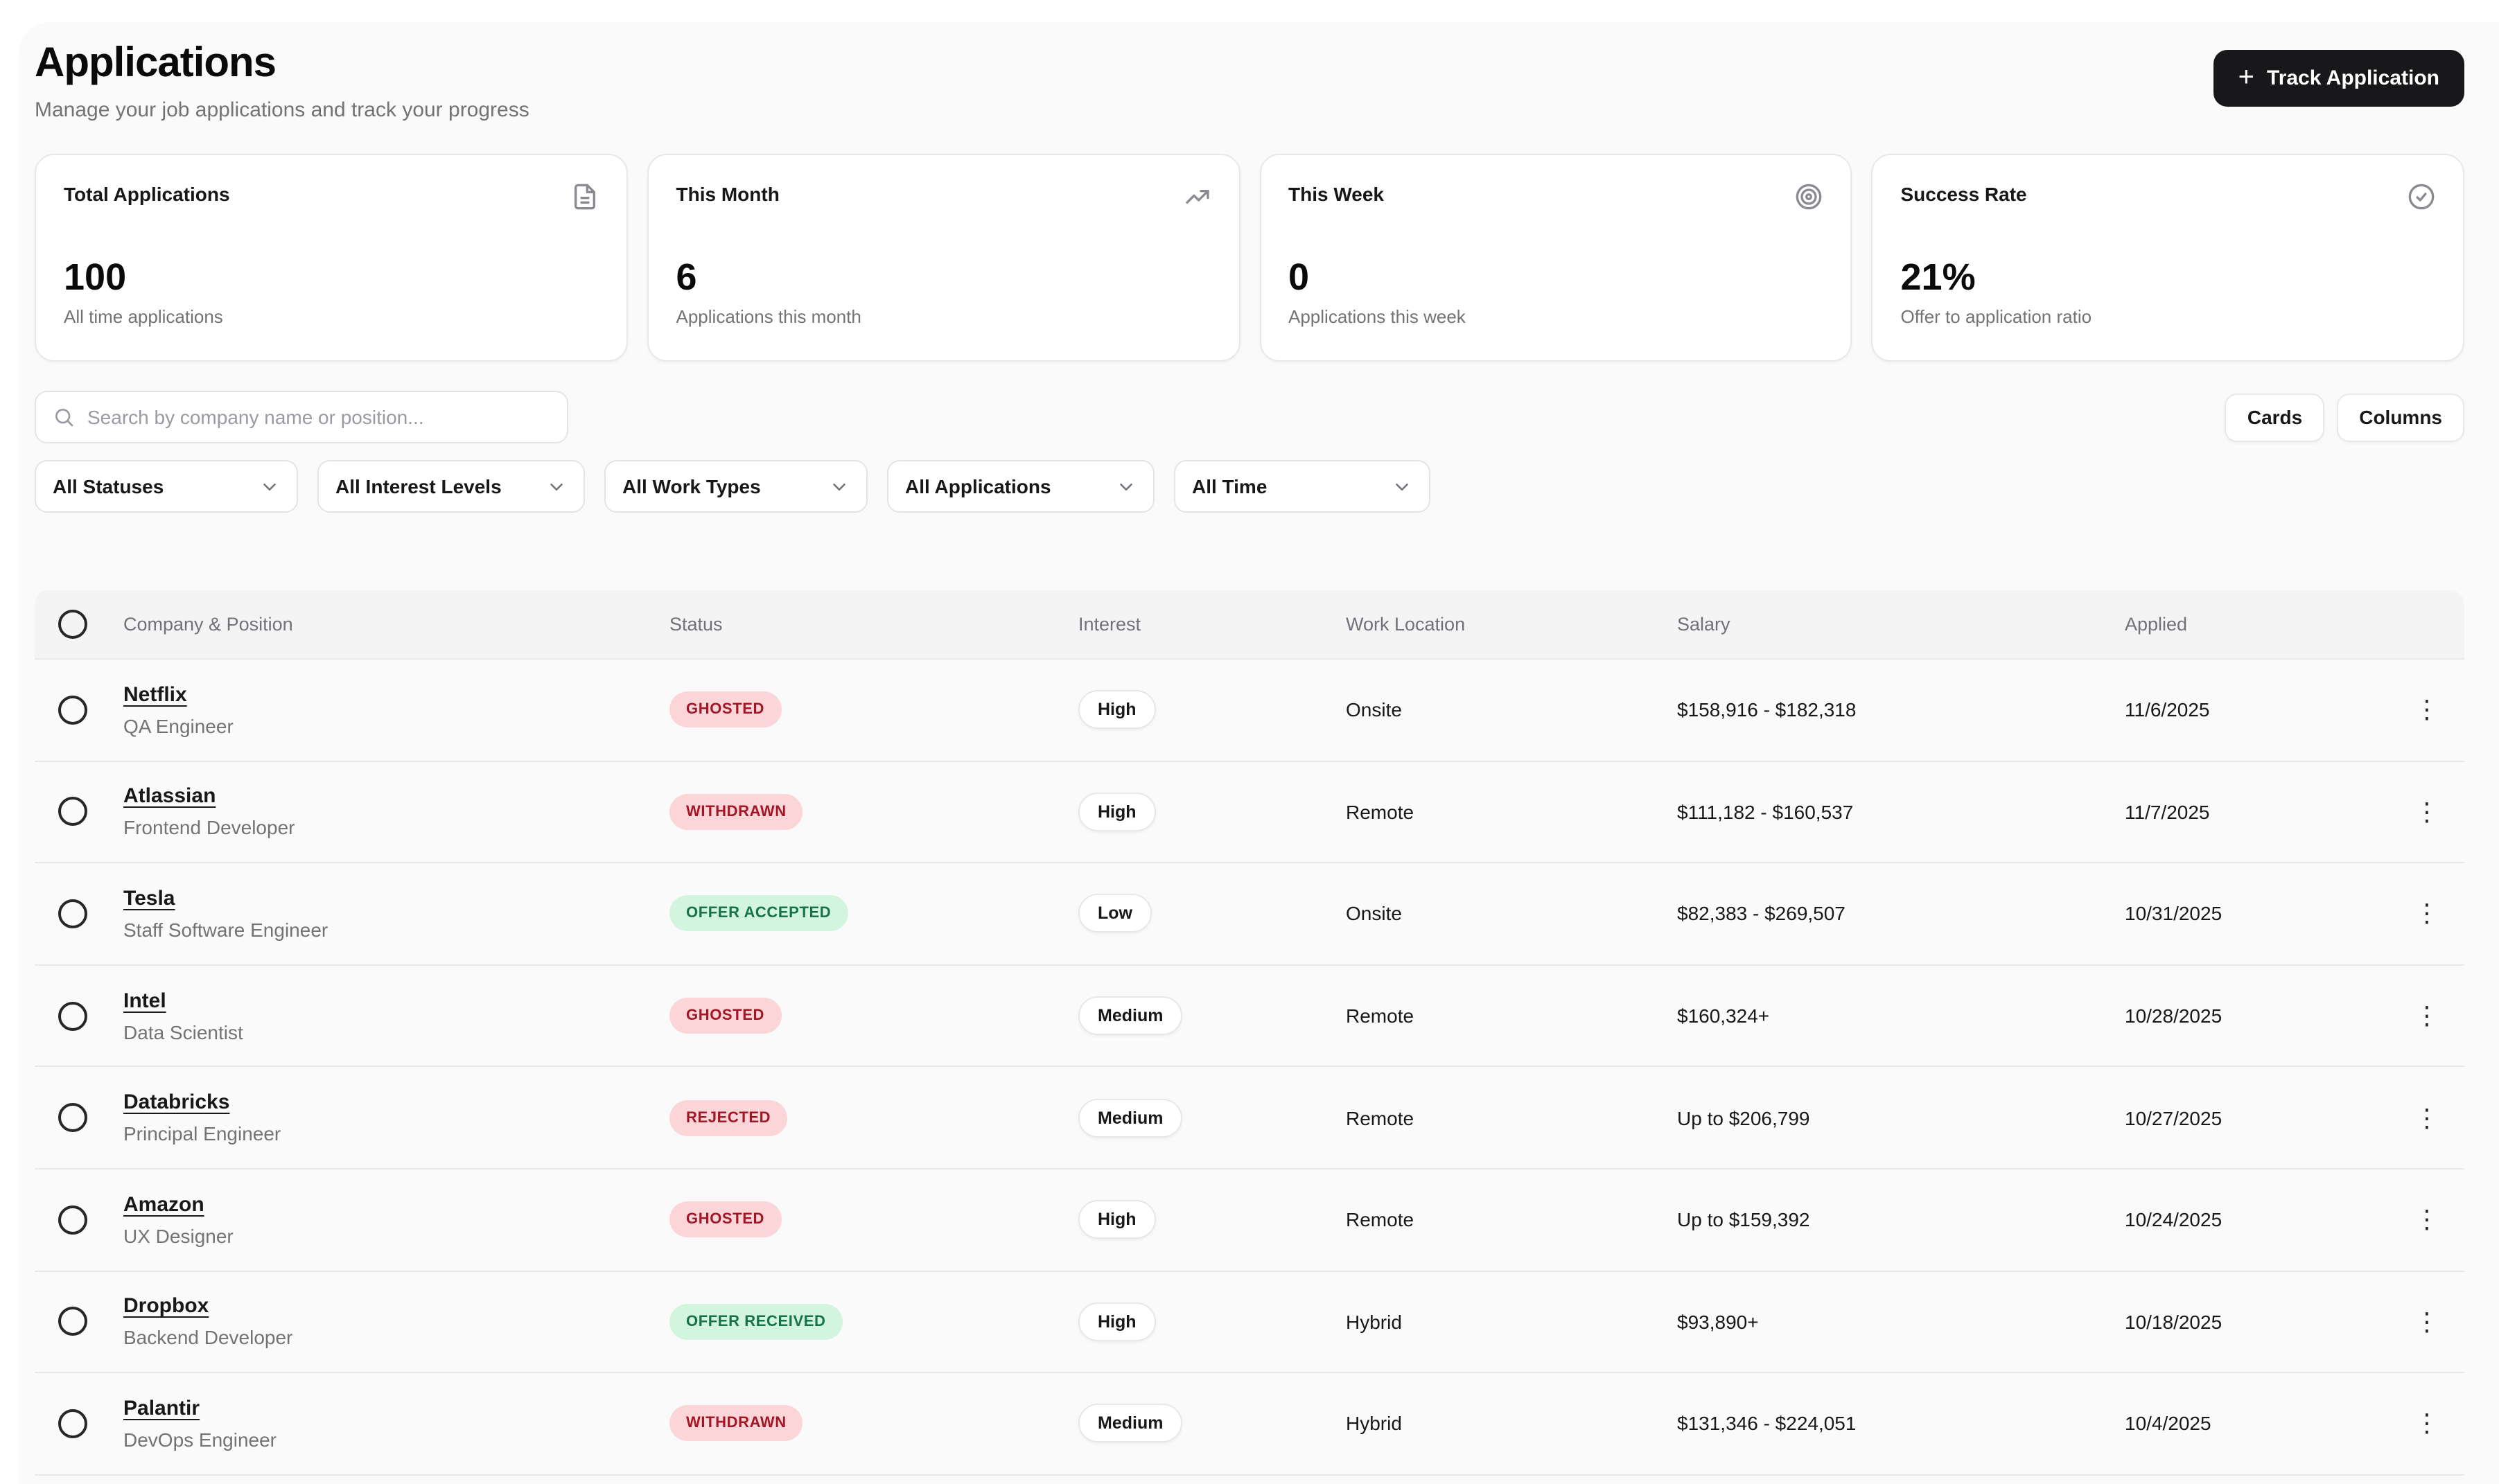 The width and height of the screenshot is (2499, 1484). Describe the element at coordinates (1703, 624) in the screenshot. I see `column-header-salary: Salary` at that location.